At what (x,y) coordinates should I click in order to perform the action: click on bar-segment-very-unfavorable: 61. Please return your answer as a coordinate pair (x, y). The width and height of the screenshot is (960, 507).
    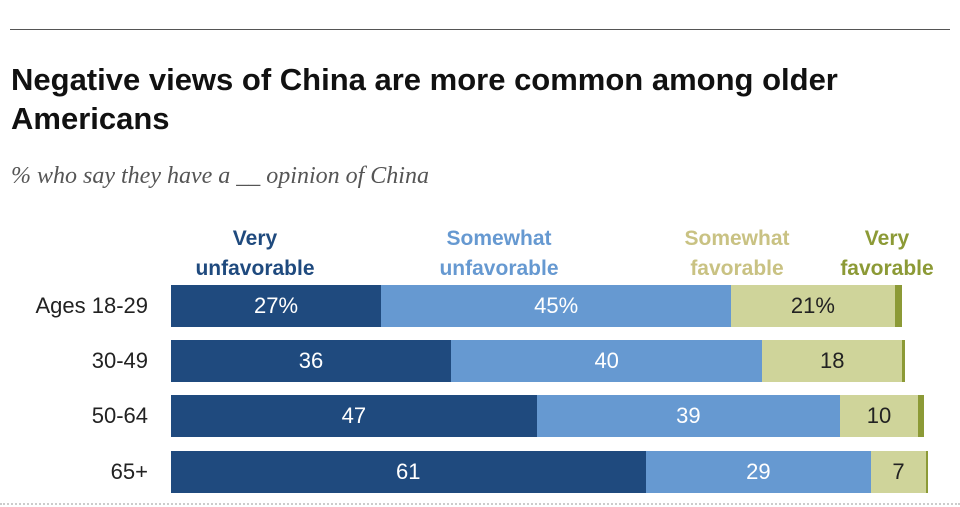
    Looking at the image, I should click on (408, 472).